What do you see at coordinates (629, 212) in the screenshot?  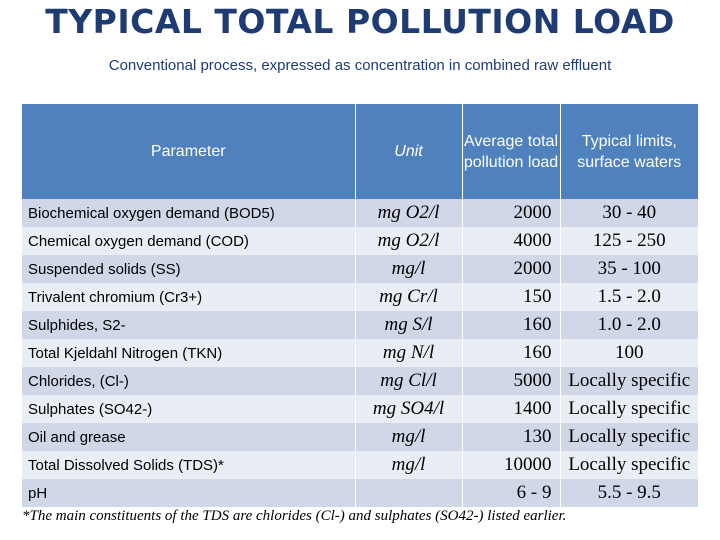 I see `limit-cell: 30 - 40` at bounding box center [629, 212].